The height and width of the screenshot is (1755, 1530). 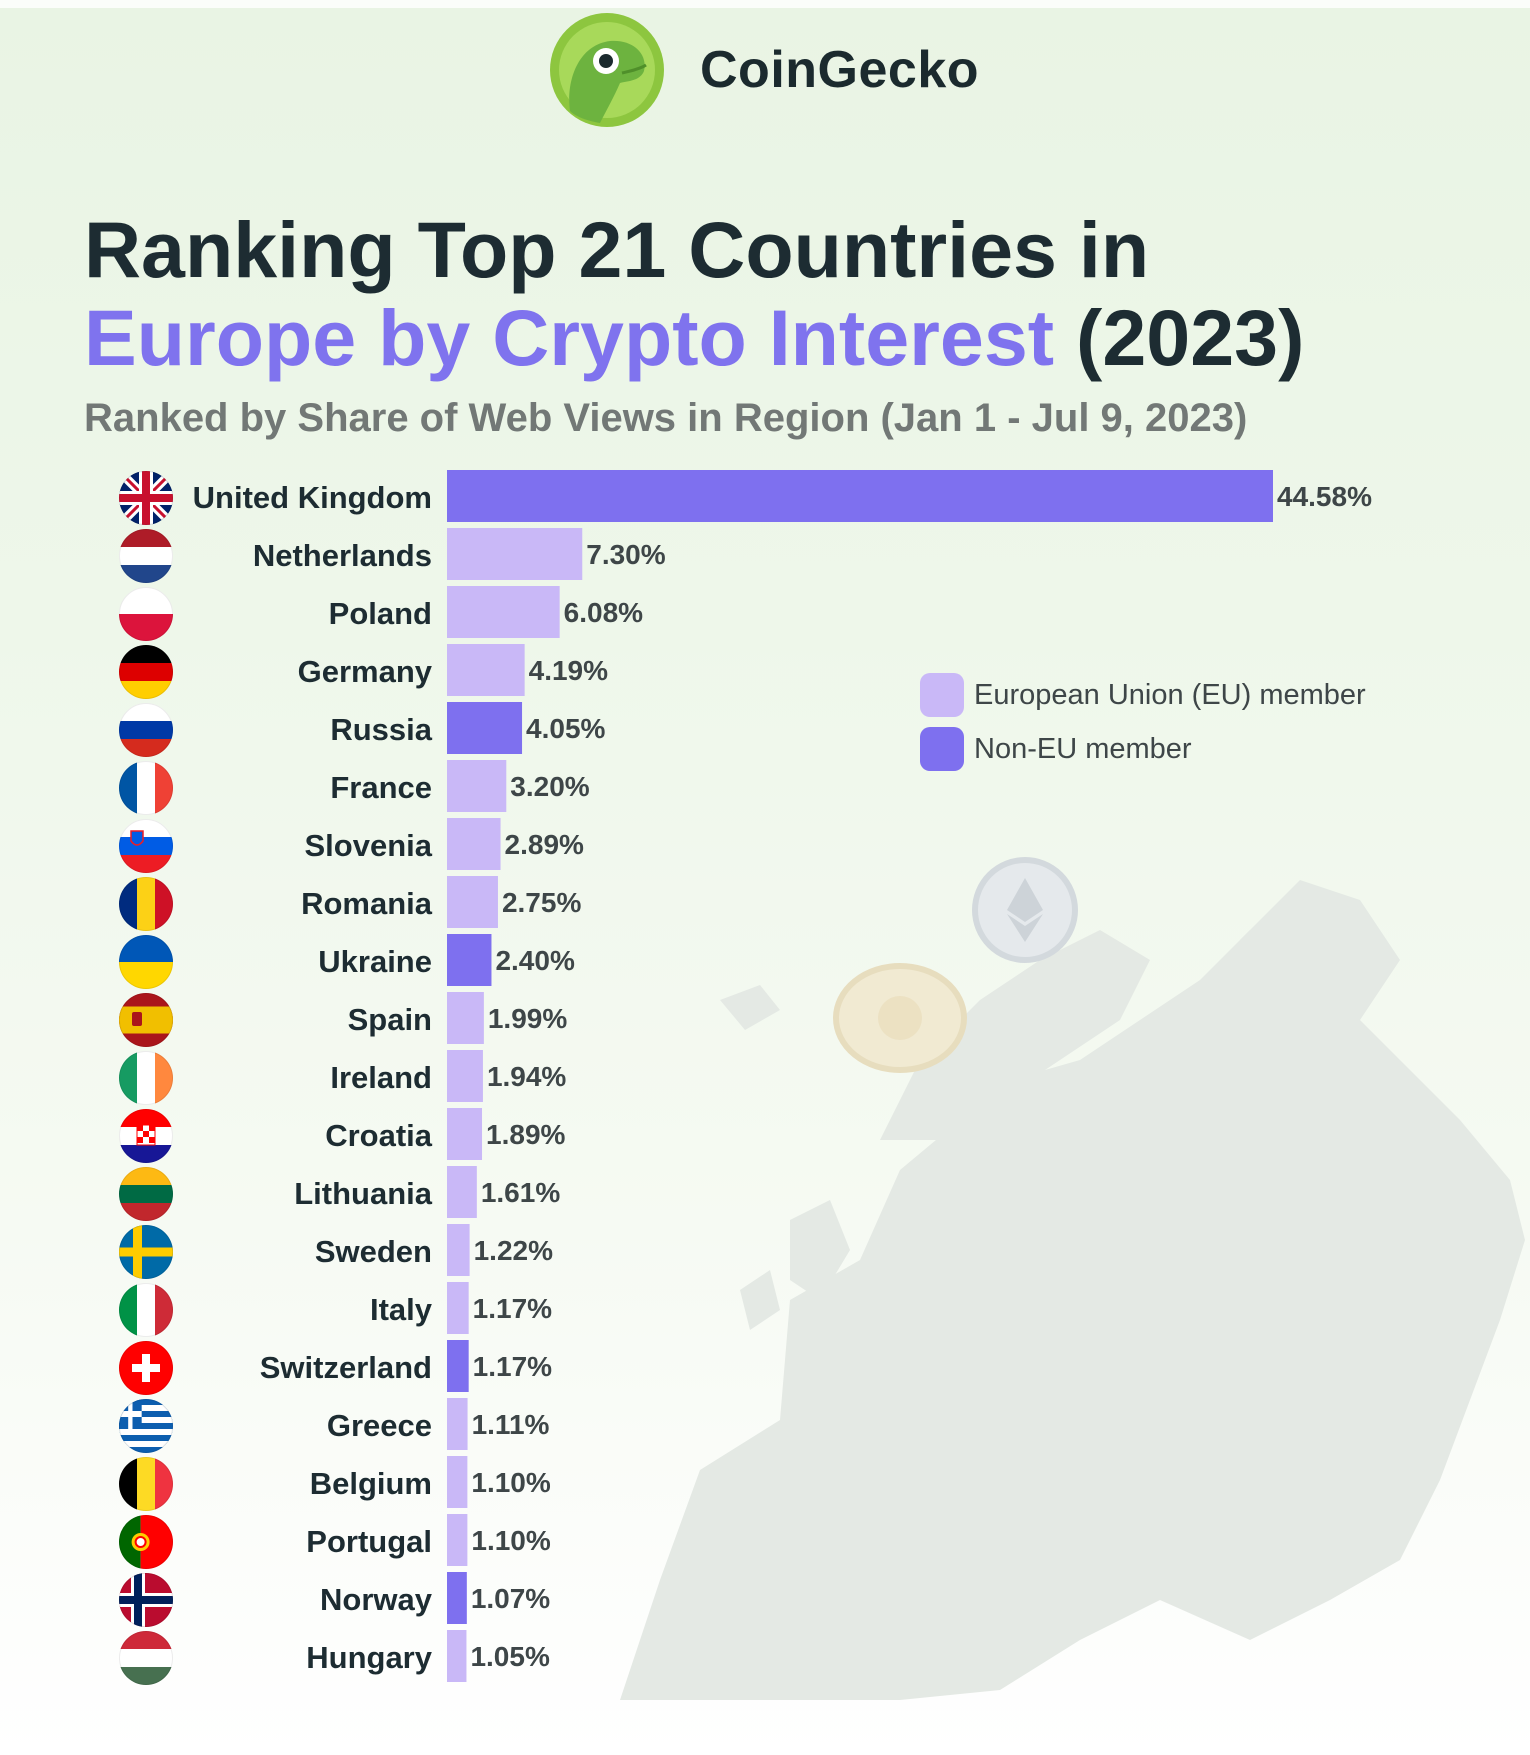 What do you see at coordinates (942, 695) in the screenshot?
I see `legend-swatch-eu` at bounding box center [942, 695].